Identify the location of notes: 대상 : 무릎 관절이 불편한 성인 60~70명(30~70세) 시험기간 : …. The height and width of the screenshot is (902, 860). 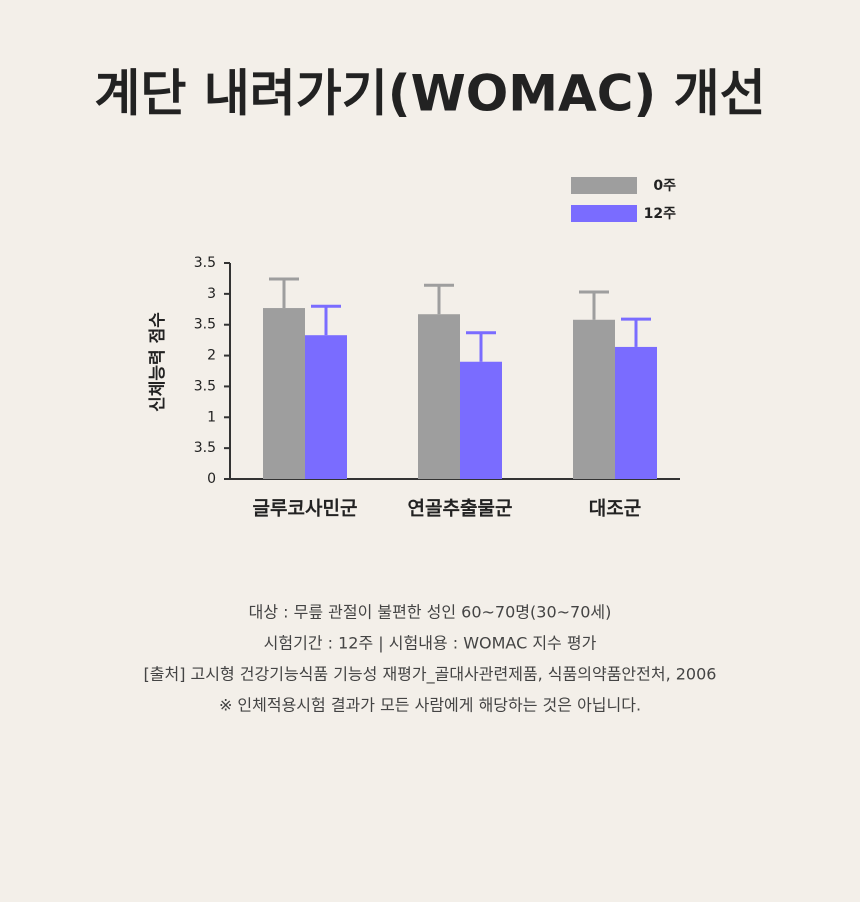
(430, 659).